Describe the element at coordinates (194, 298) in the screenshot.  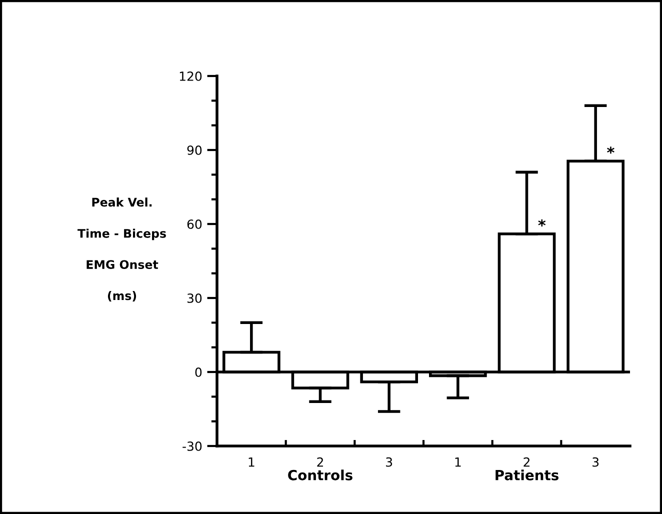
I see `y-tick-label: 30` at that location.